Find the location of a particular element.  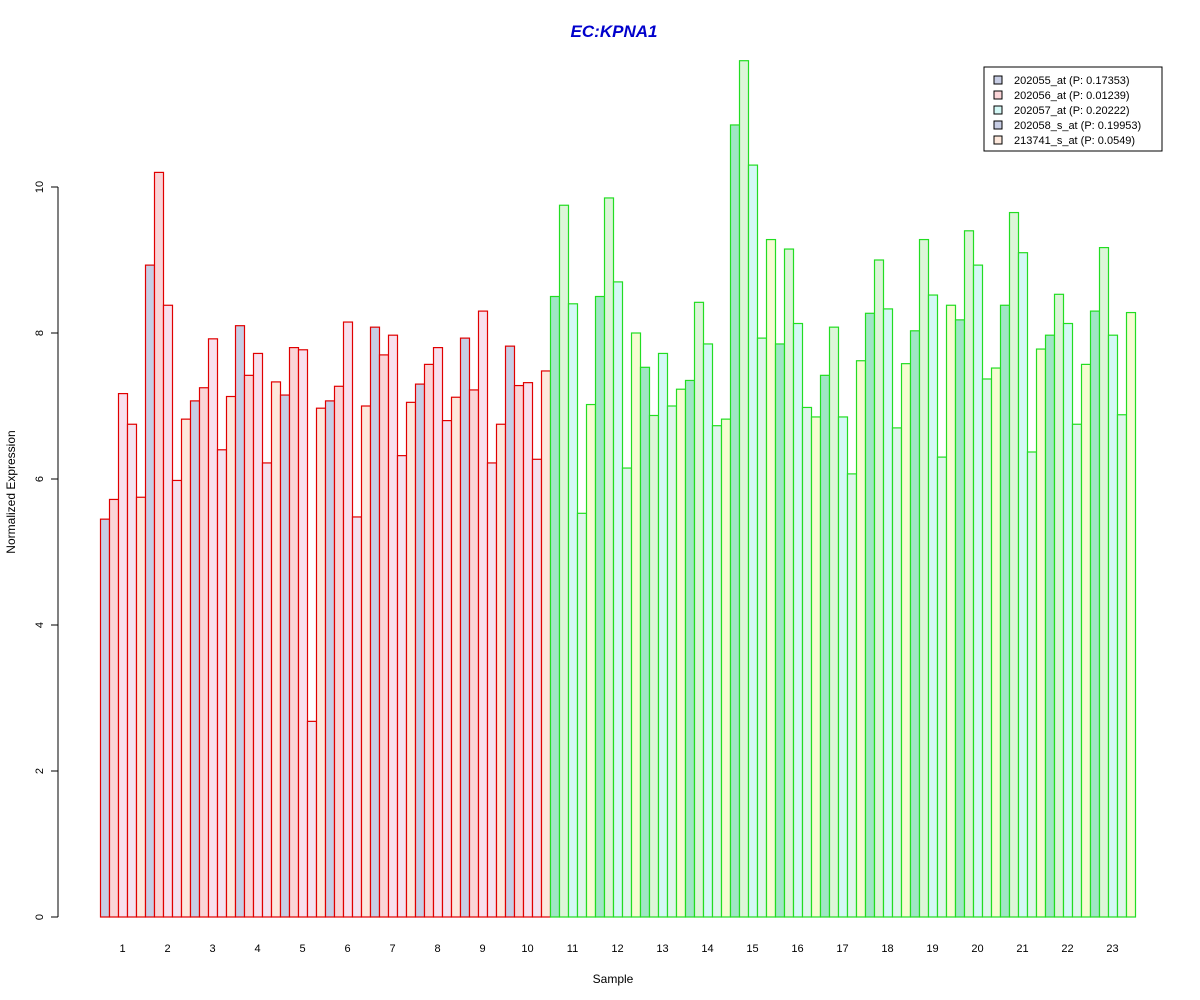

x-tick-label: 13 is located at coordinates (662, 949).